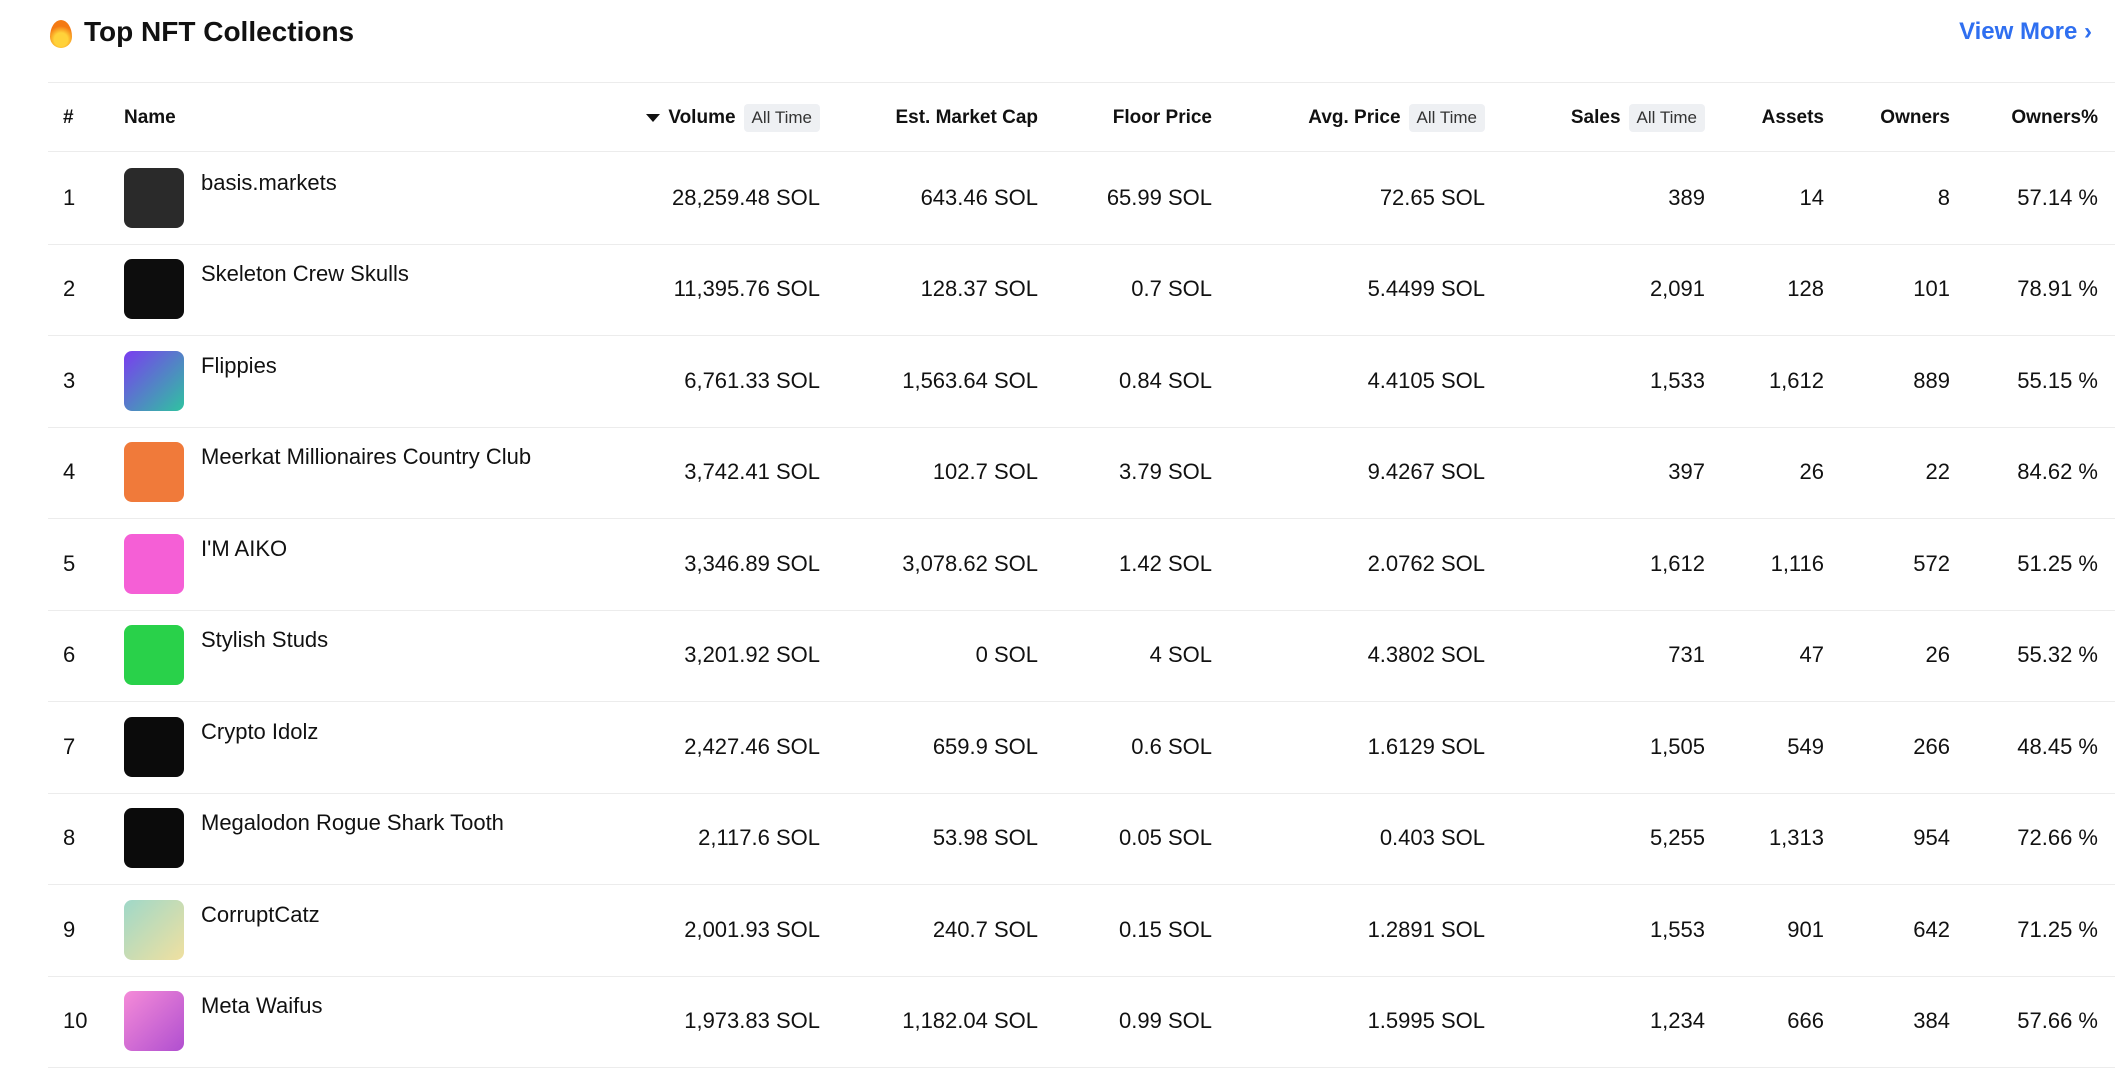 The width and height of the screenshot is (2122, 1074). I want to click on column-header: #, so click(68, 118).